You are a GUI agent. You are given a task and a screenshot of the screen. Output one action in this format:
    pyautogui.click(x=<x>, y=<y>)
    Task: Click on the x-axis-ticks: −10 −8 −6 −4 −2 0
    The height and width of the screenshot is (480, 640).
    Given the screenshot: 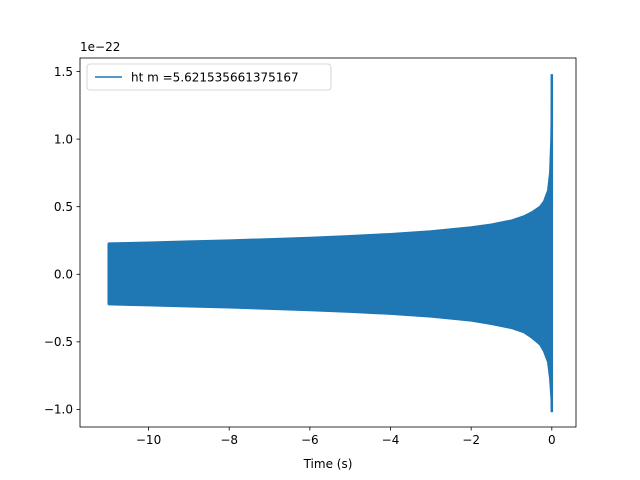 What is the action you would take?
    pyautogui.click(x=346, y=437)
    